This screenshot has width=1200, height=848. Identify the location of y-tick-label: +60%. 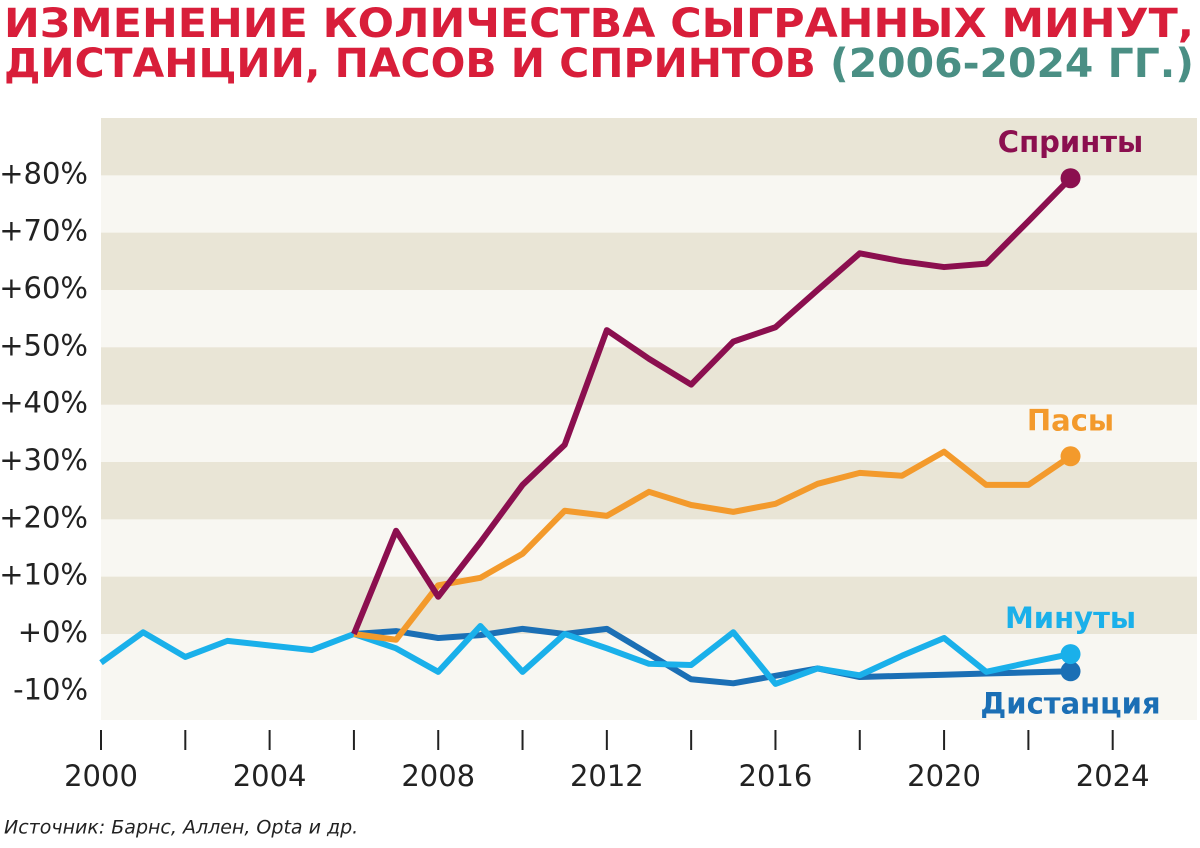
(44, 288).